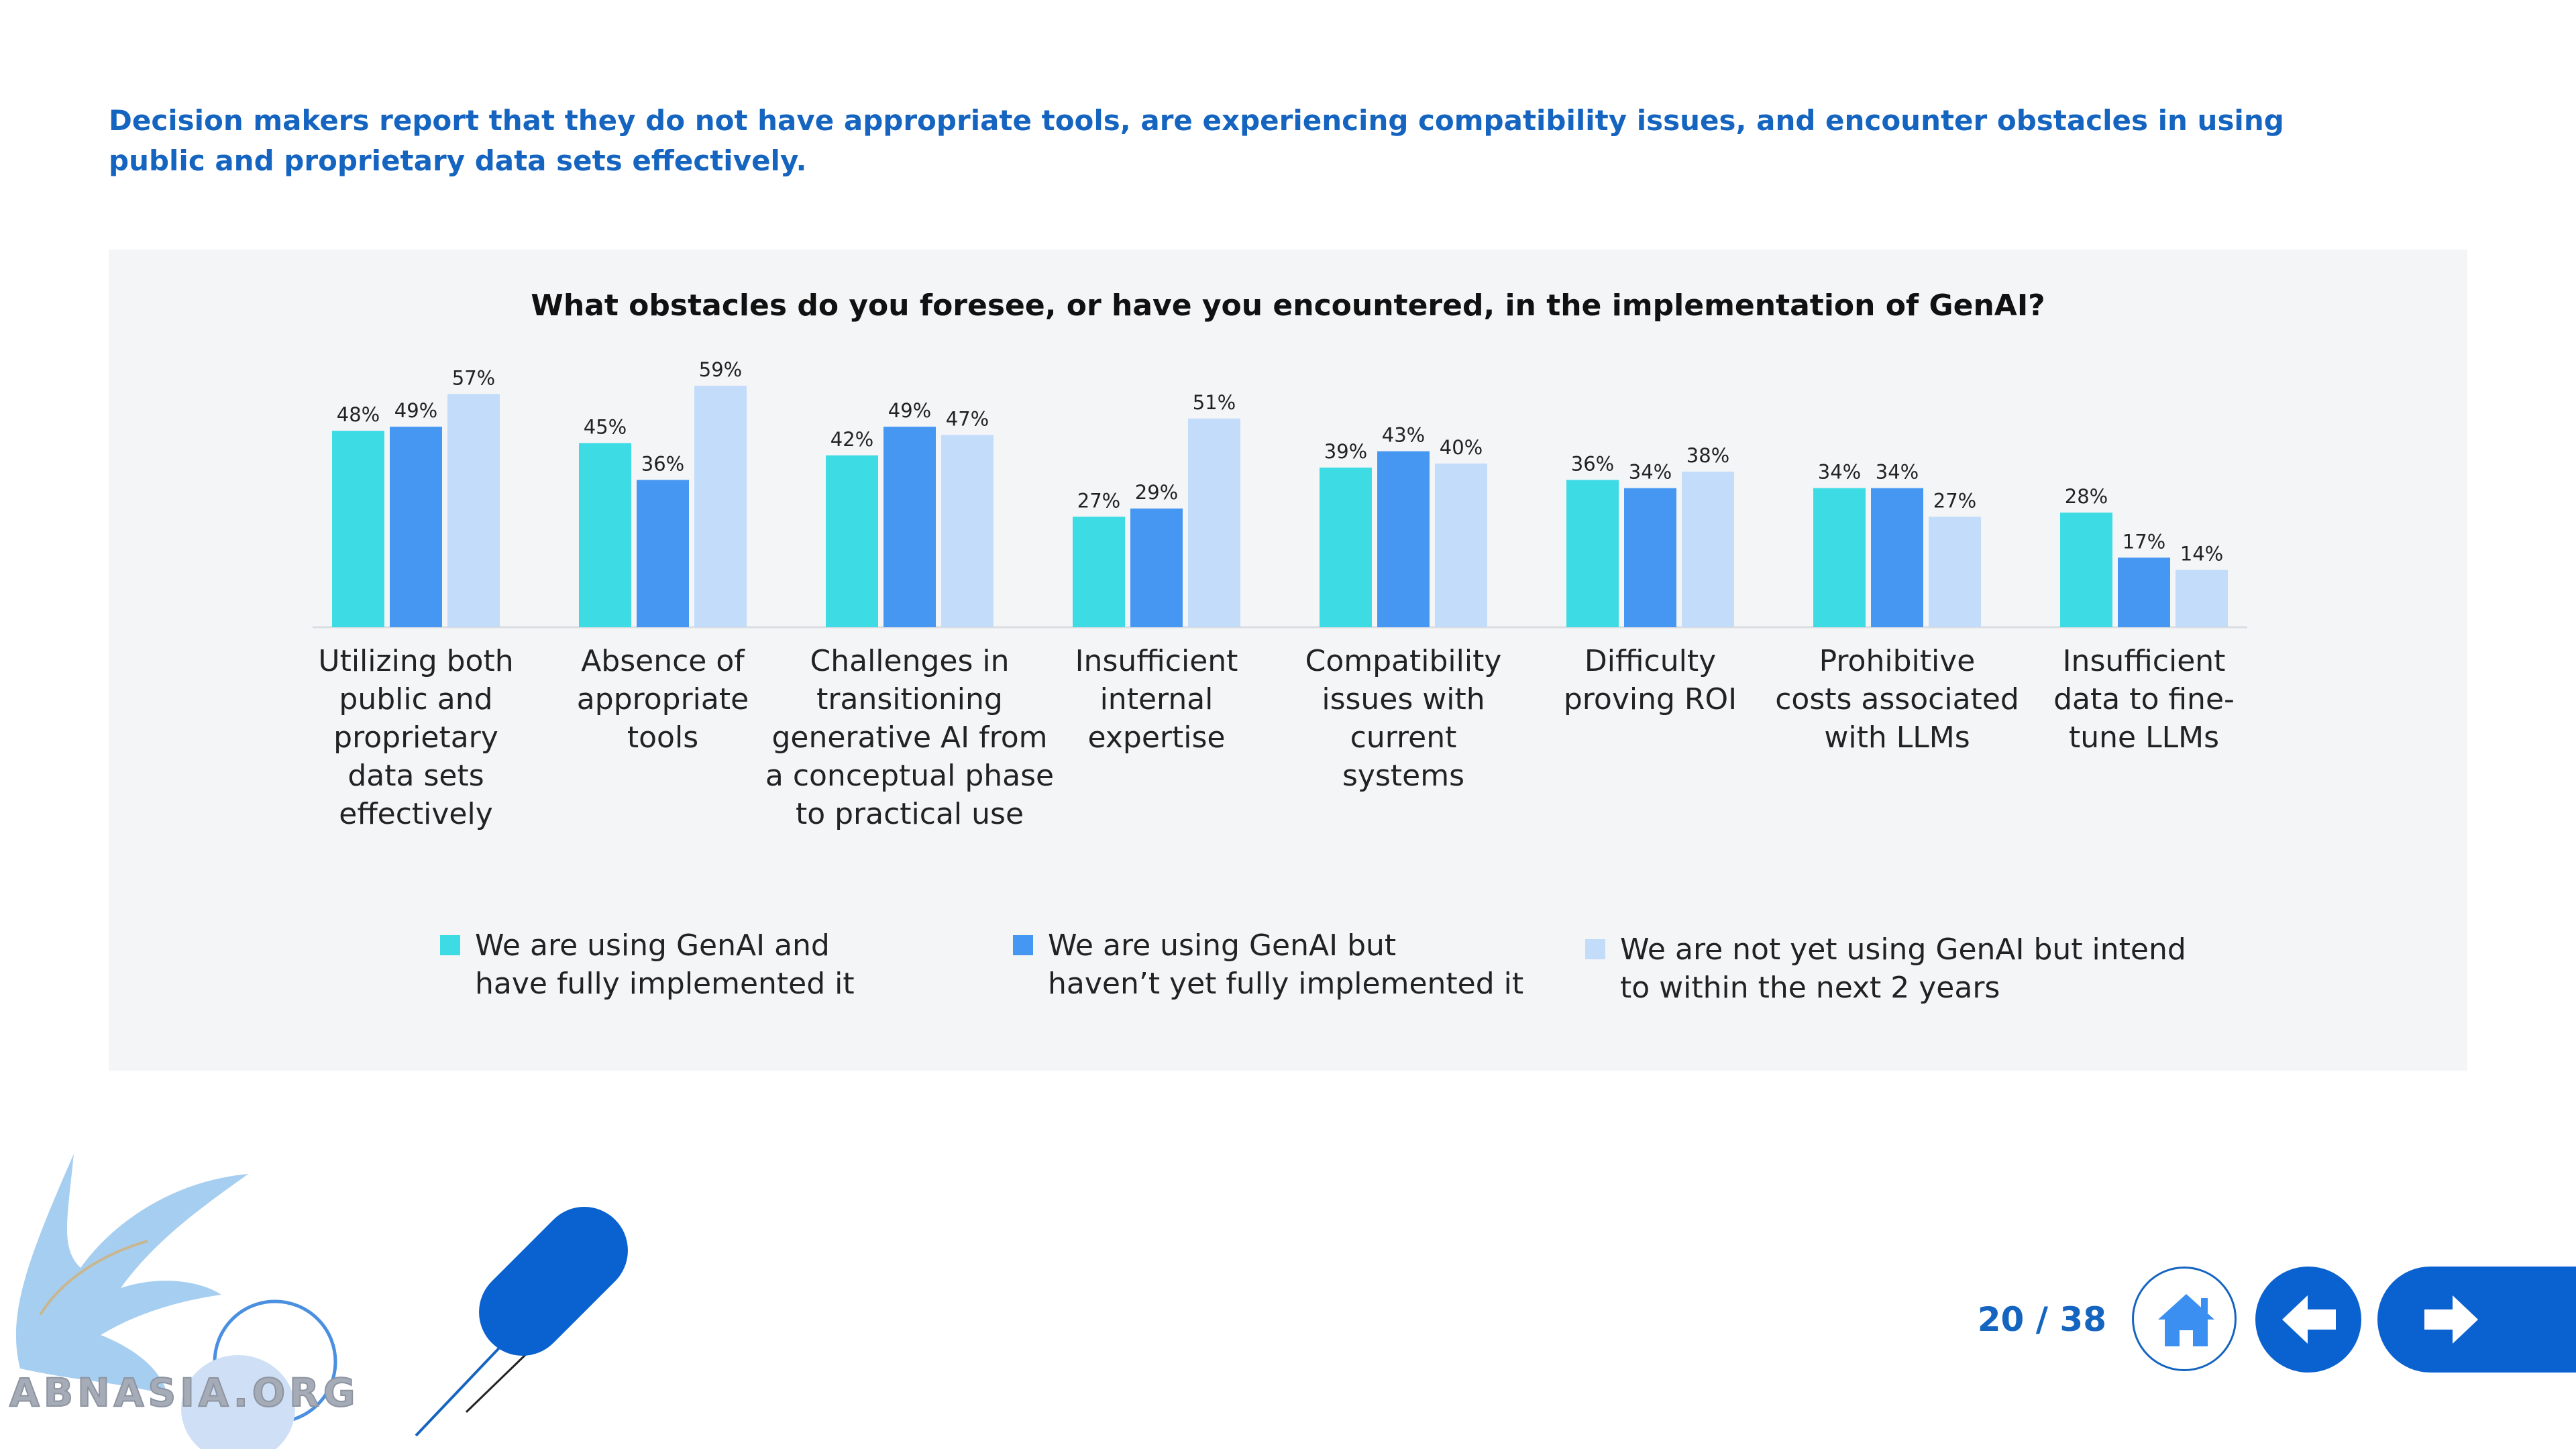 The image size is (2576, 1449). I want to click on category-label: systems, so click(1403, 776).